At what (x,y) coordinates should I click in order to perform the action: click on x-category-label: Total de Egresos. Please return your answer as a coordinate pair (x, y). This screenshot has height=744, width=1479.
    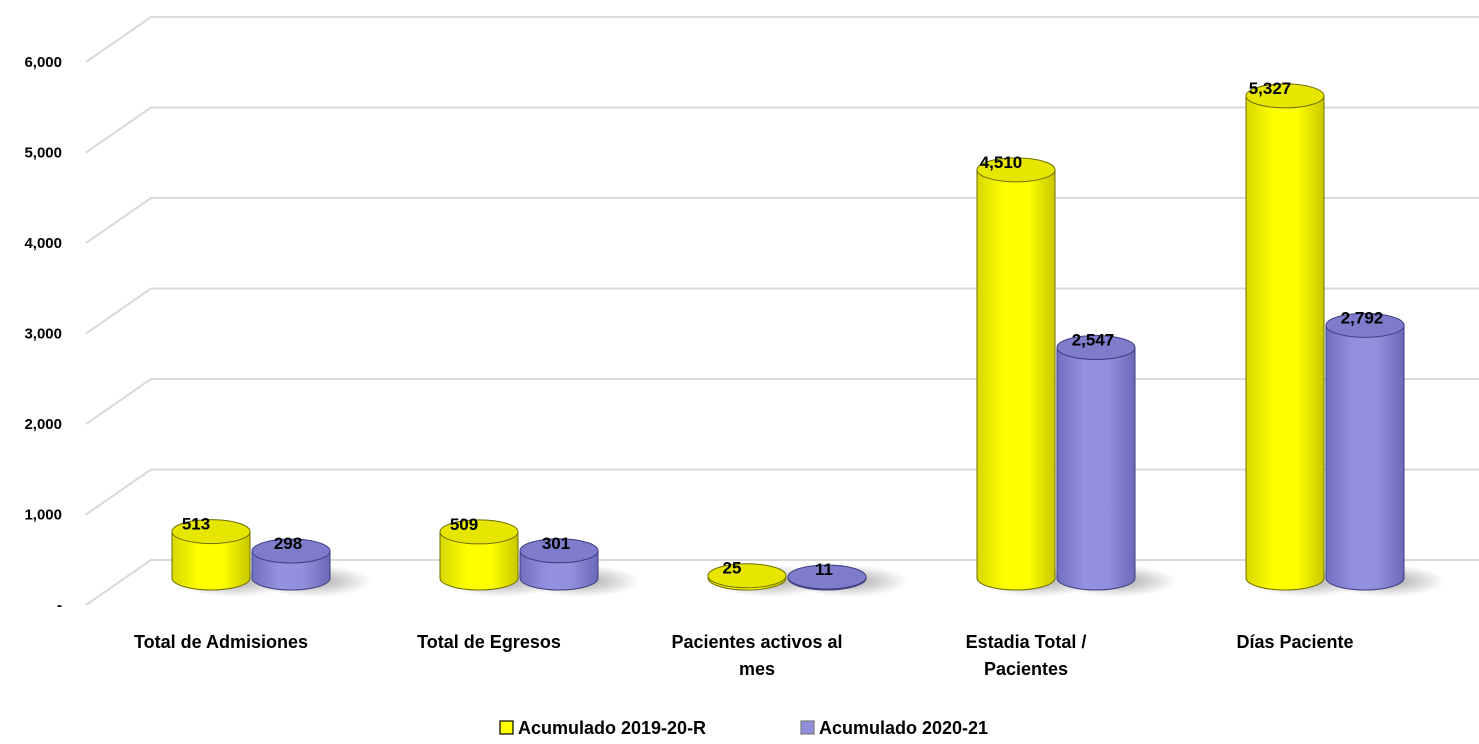
    Looking at the image, I should click on (489, 642).